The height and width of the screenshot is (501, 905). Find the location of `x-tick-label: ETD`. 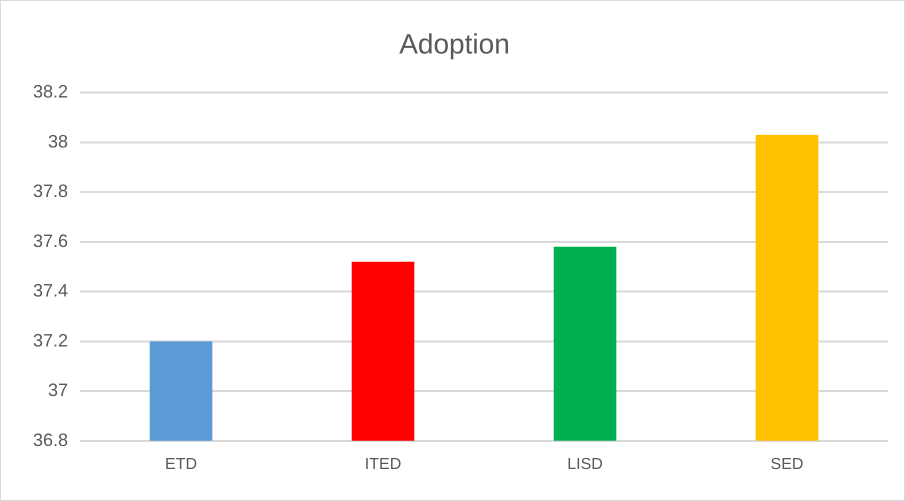

x-tick-label: ETD is located at coordinates (181, 464).